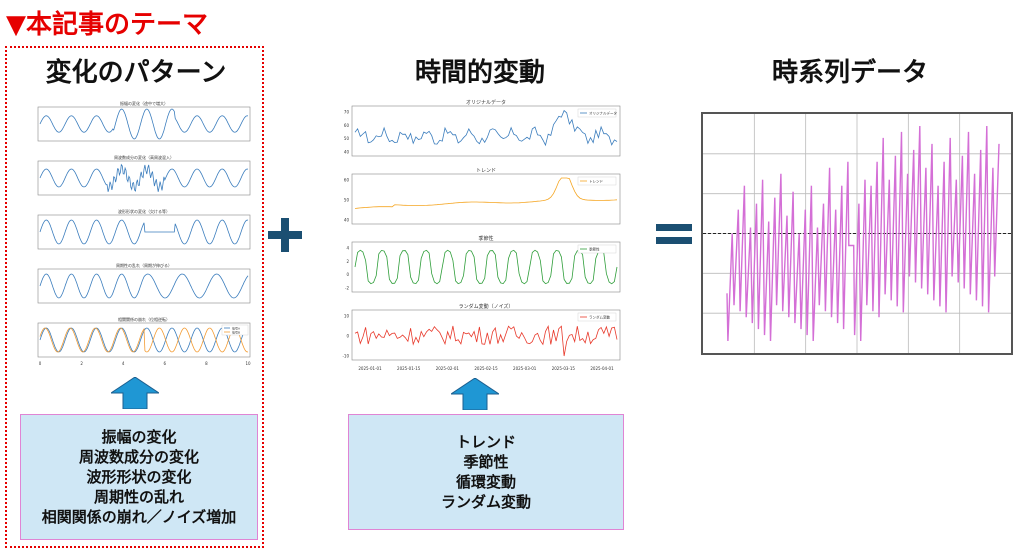 The image size is (1024, 557). I want to click on equals-icon, so click(674, 234).